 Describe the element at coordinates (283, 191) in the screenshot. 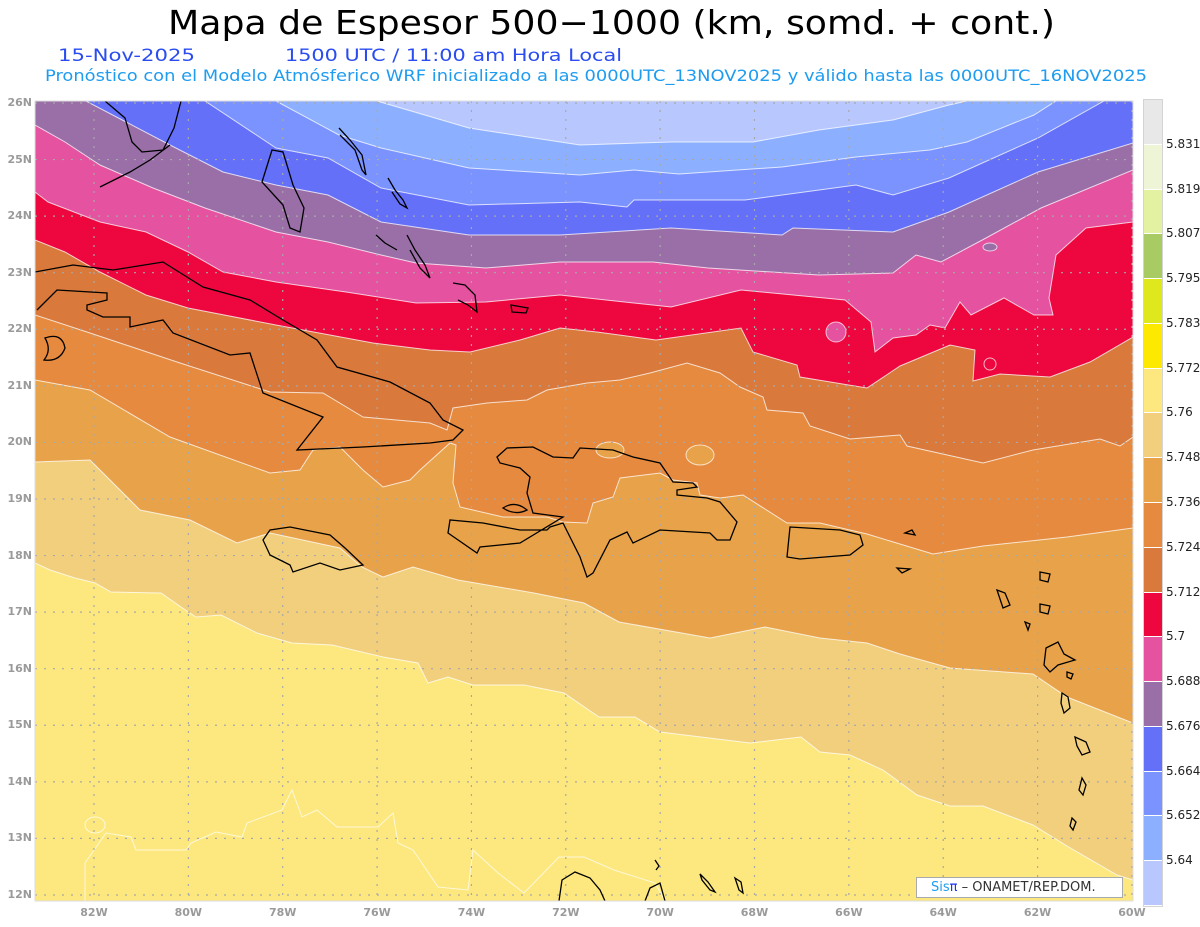

I see `coastline-andros` at that location.